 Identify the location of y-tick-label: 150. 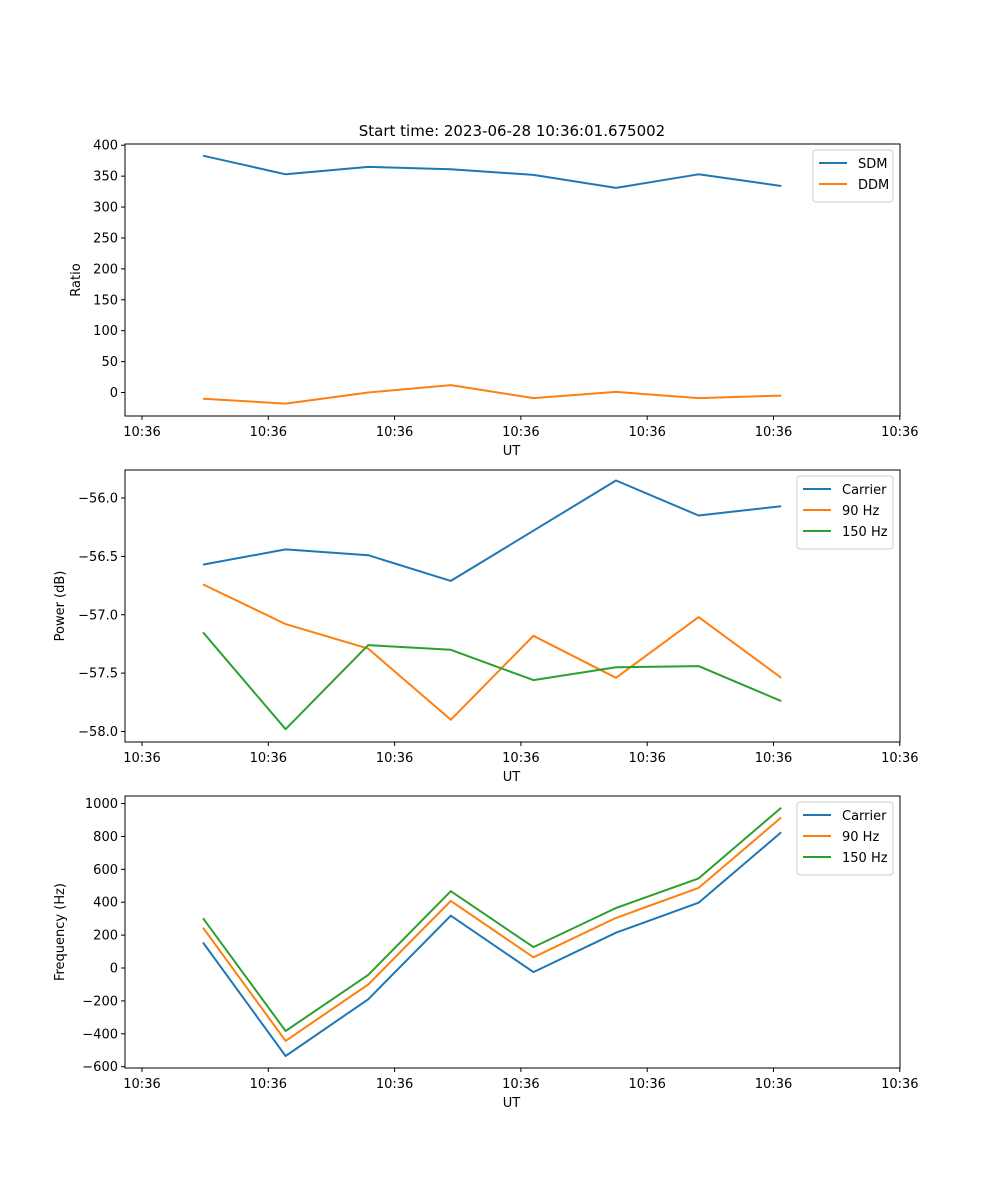
(105, 300).